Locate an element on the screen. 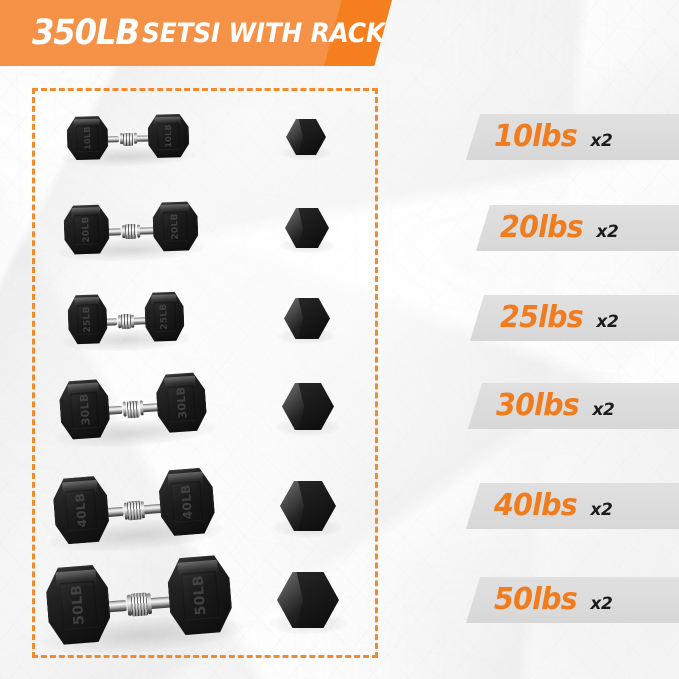 Image resolution: width=679 pixels, height=679 pixels. dumbbell-icon: 40LB 40LB is located at coordinates (136, 511).